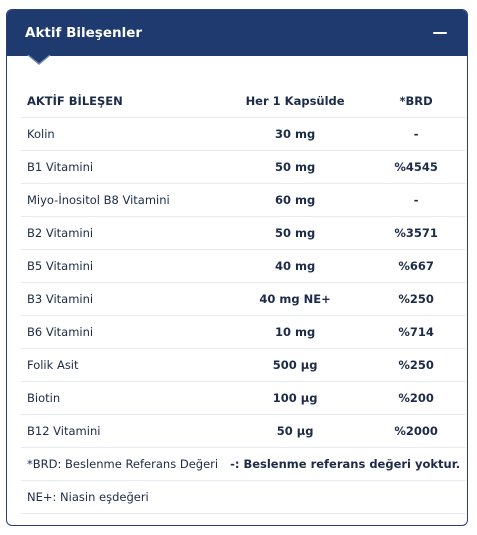  What do you see at coordinates (123, 266) in the screenshot?
I see `ingredient-name: B5 Vitamini` at bounding box center [123, 266].